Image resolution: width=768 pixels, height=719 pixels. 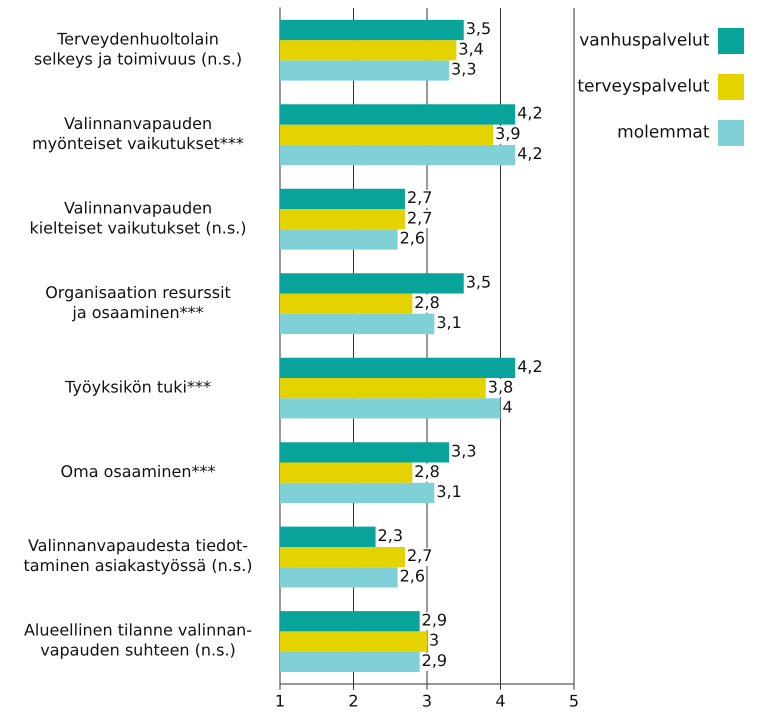 I want to click on y-tick-label: Terveydenhuoltolain selkeys ja toimivuus (n.s.), so click(x=138, y=48).